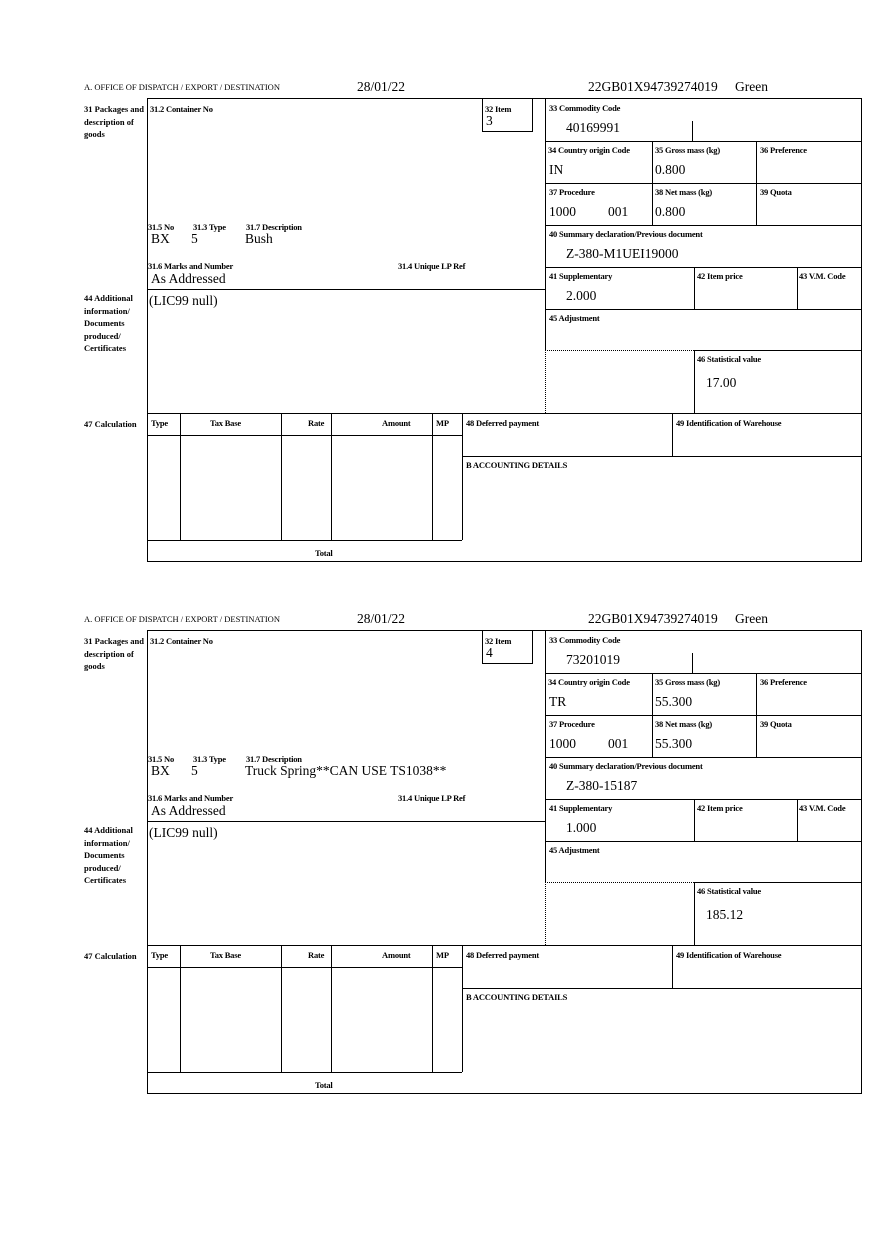 The height and width of the screenshot is (1250, 882). What do you see at coordinates (822, 808) in the screenshot?
I see `vm-code-label: 43 V.M. Code` at bounding box center [822, 808].